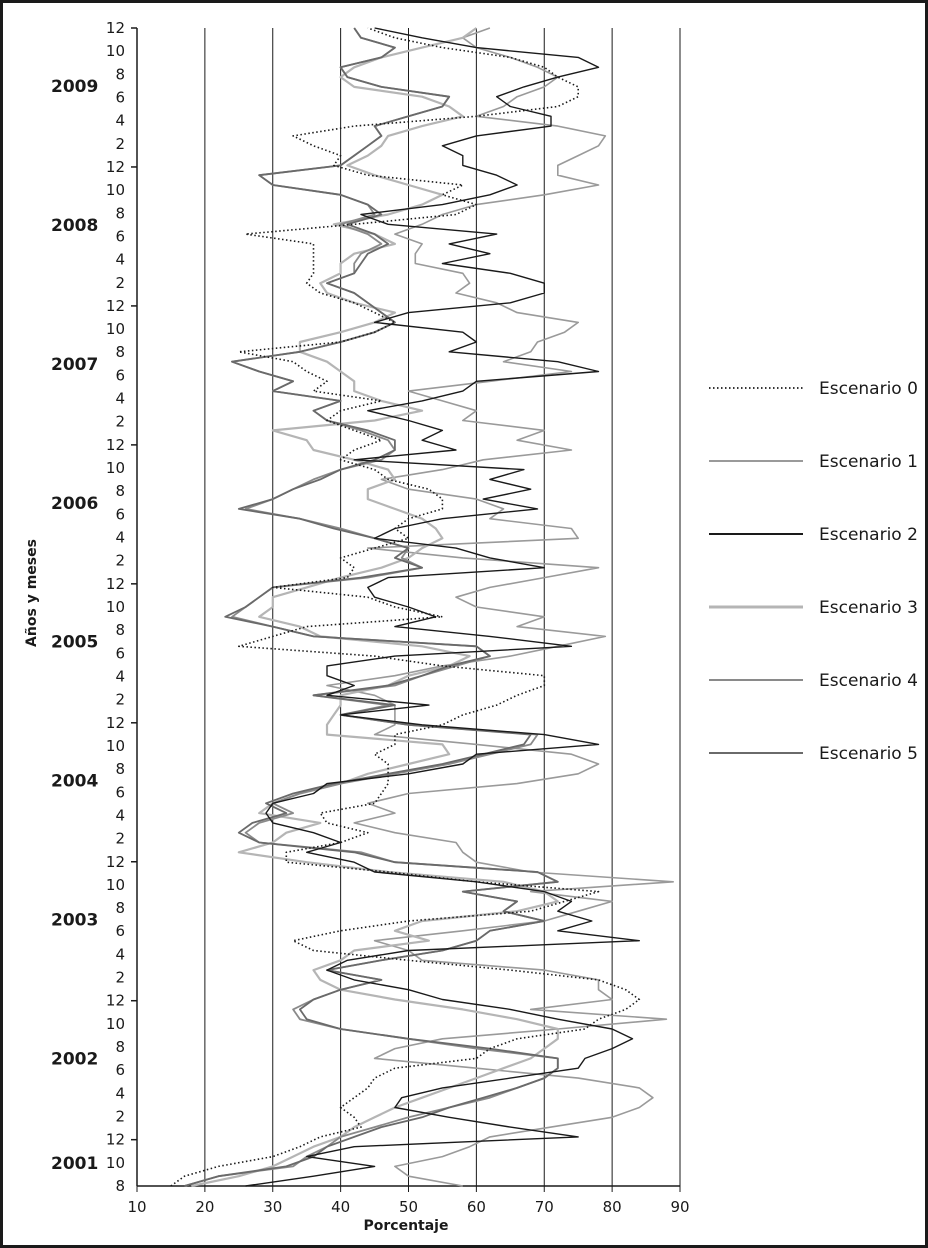  What do you see at coordinates (272, 1207) in the screenshot?
I see `x-tick-label: 30` at bounding box center [272, 1207].